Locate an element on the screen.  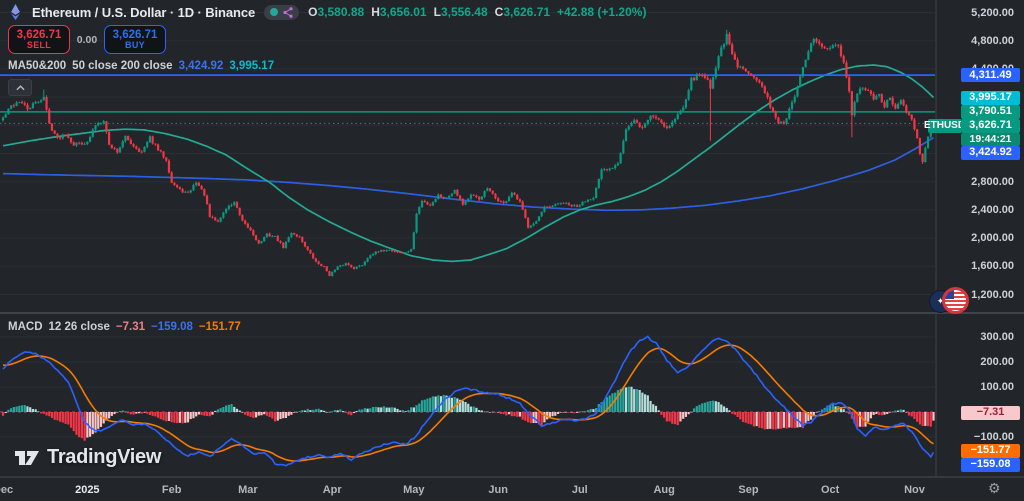
buy-button: 3,626.71 BUY is located at coordinates (135, 39).